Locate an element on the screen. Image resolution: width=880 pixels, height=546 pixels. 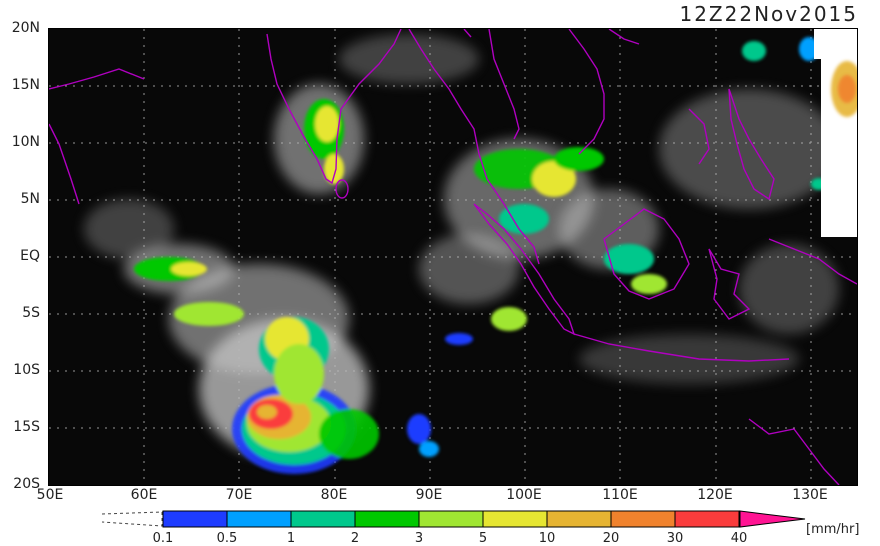
legend-value-40: 40 is located at coordinates (739, 538).